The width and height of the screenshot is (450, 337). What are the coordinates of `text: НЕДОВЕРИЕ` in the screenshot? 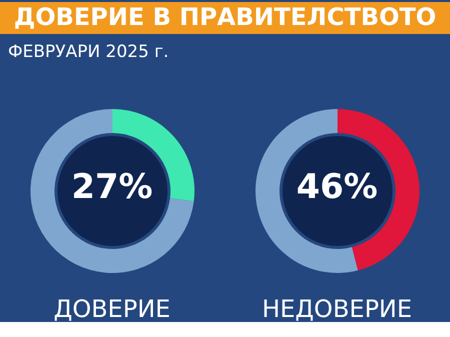 It's located at (337, 309).